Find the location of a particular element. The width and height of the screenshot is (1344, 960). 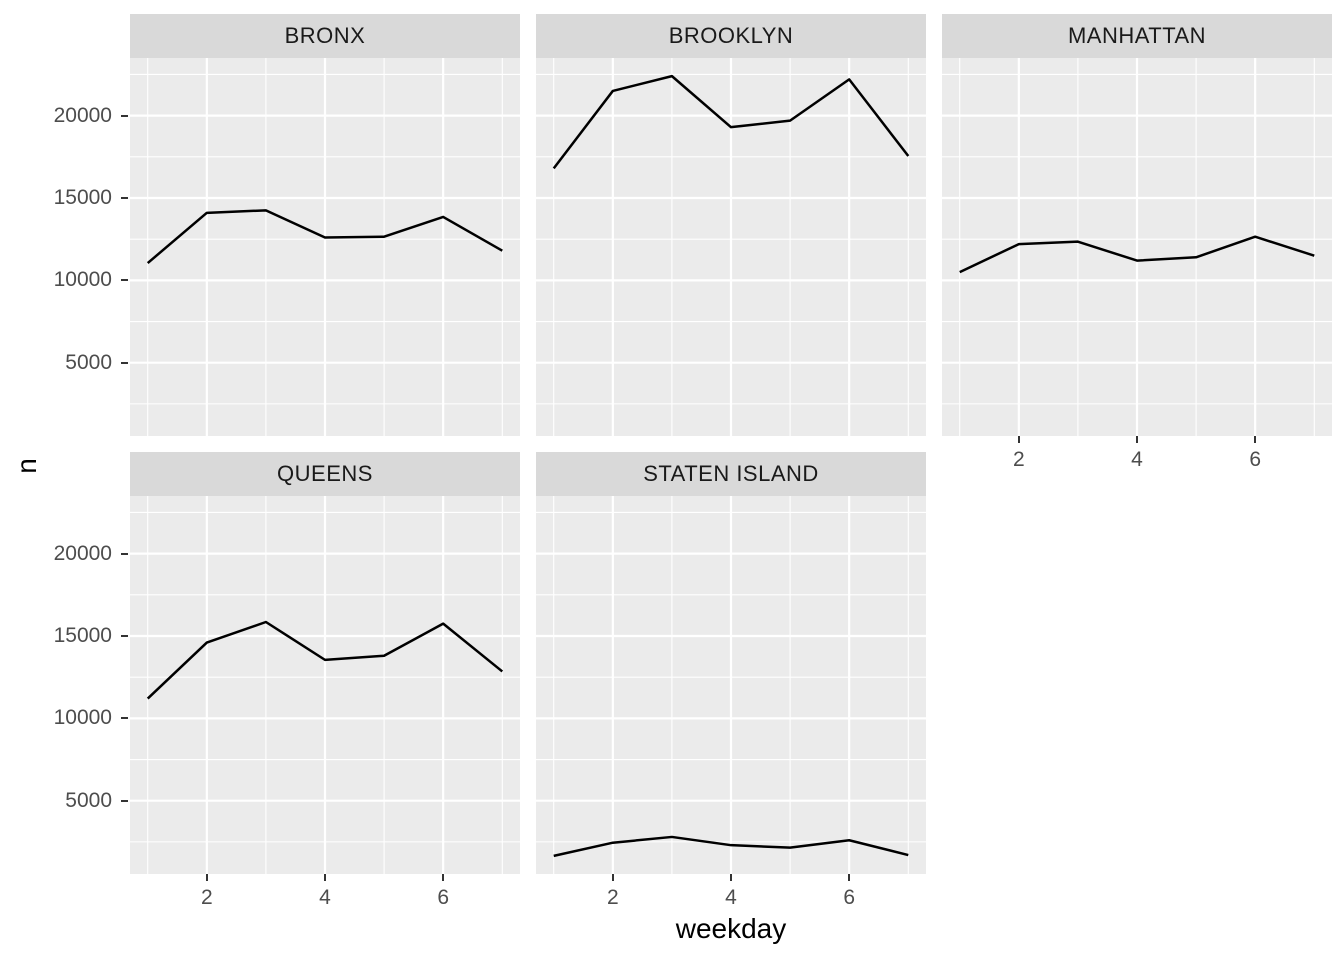

facet-strip: STATEN ISLAND is located at coordinates (731, 474).